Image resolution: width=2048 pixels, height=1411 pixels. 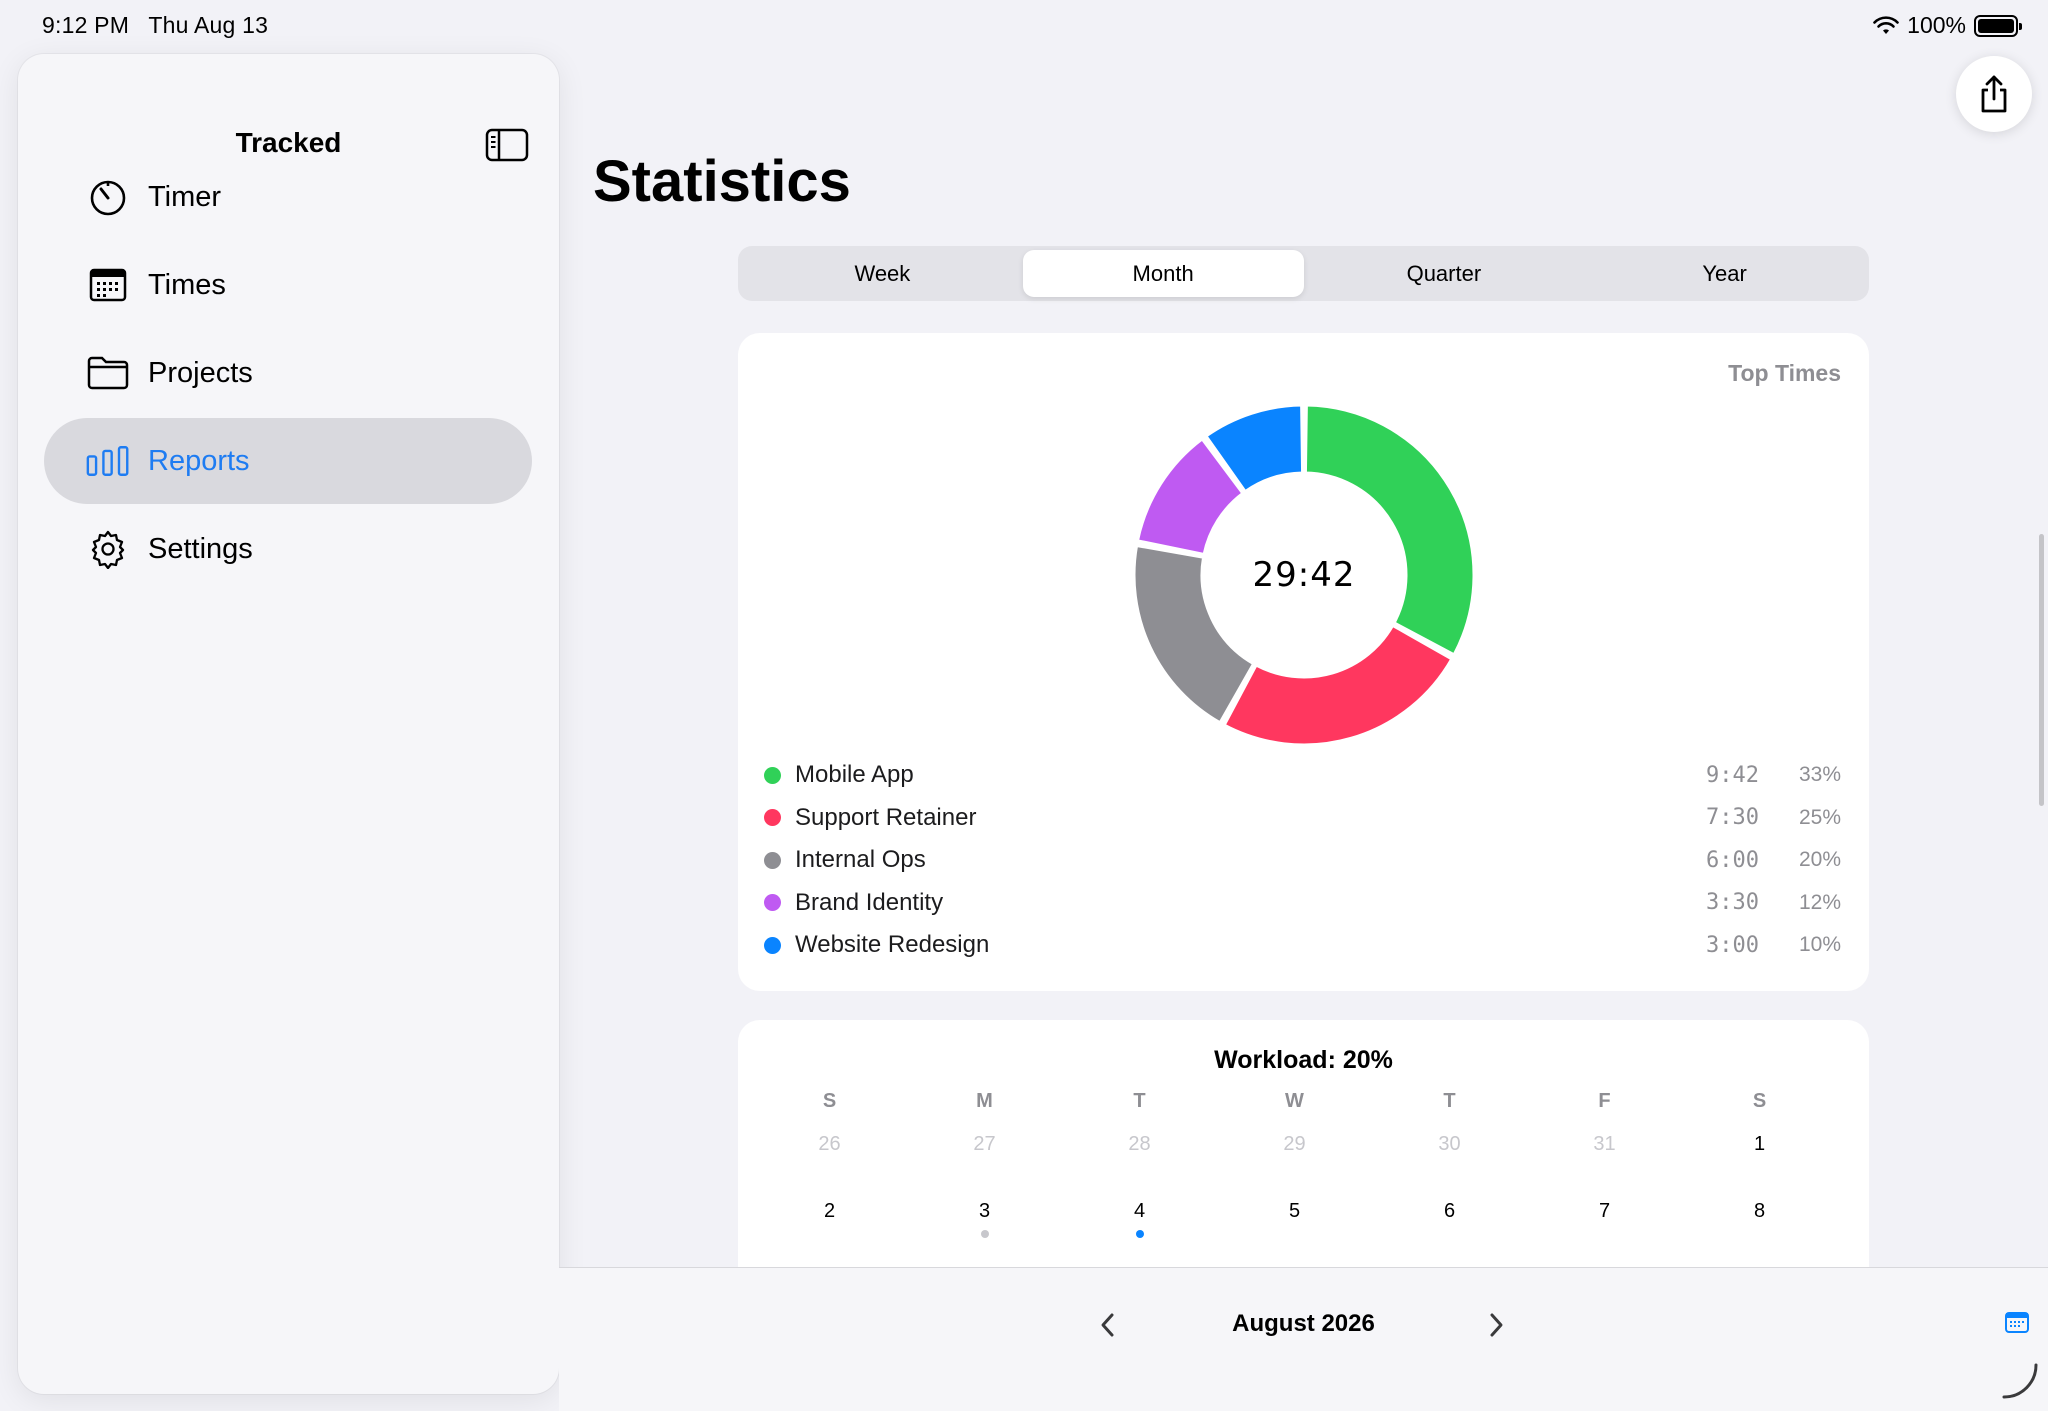 I want to click on project-name: Mobile App, so click(x=854, y=775).